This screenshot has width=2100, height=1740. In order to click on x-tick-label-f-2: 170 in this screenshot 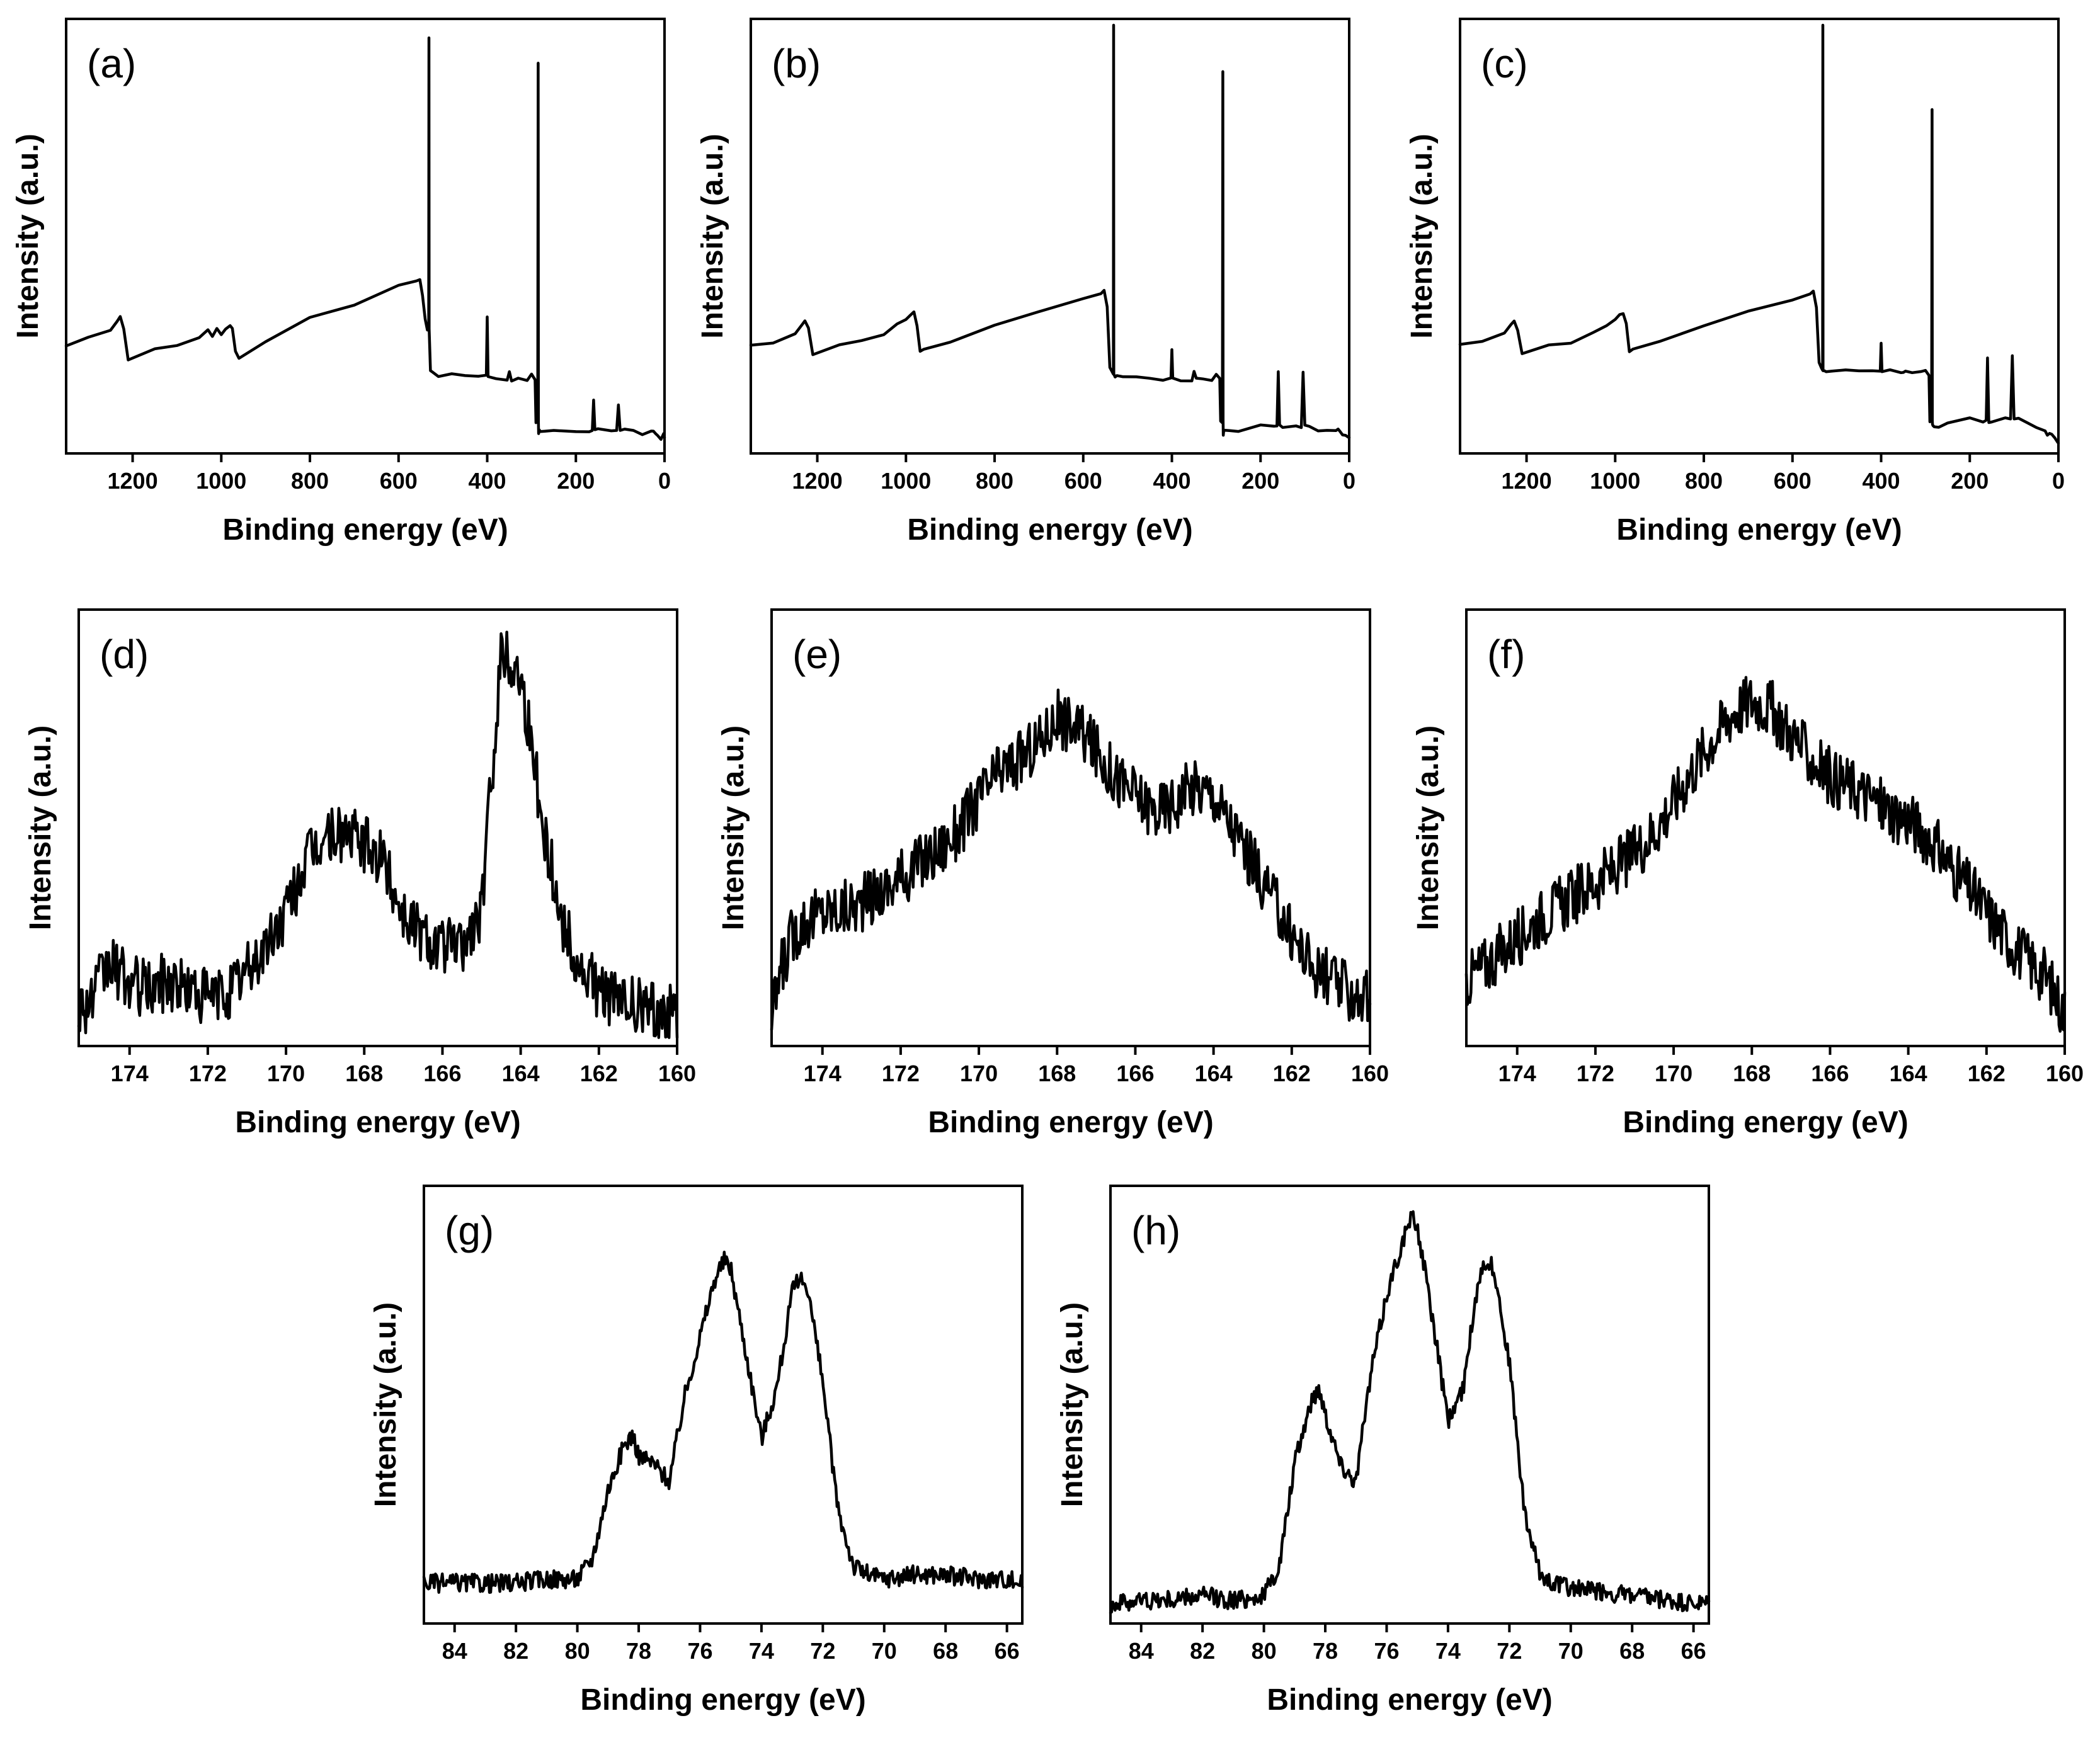, I will do `click(1674, 1073)`.